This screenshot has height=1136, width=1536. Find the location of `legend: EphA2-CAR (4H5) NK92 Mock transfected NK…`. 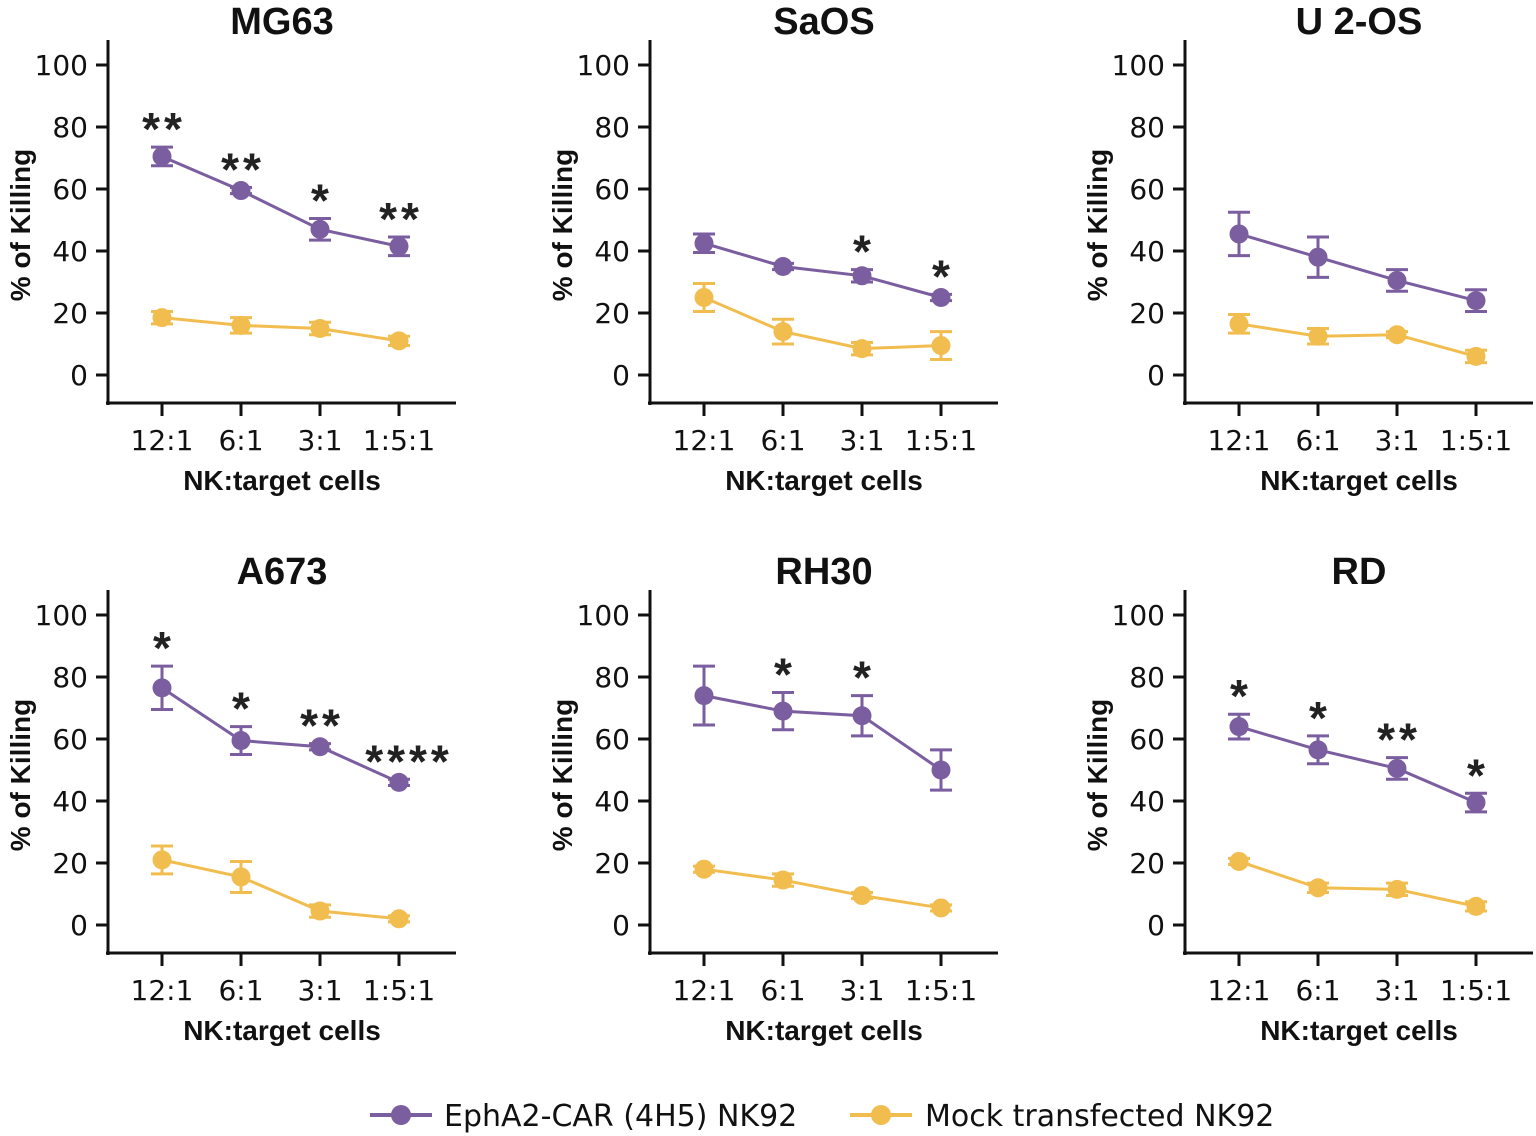

legend: EphA2-CAR (4H5) NK92 Mock transfected NK… is located at coordinates (822, 1116).